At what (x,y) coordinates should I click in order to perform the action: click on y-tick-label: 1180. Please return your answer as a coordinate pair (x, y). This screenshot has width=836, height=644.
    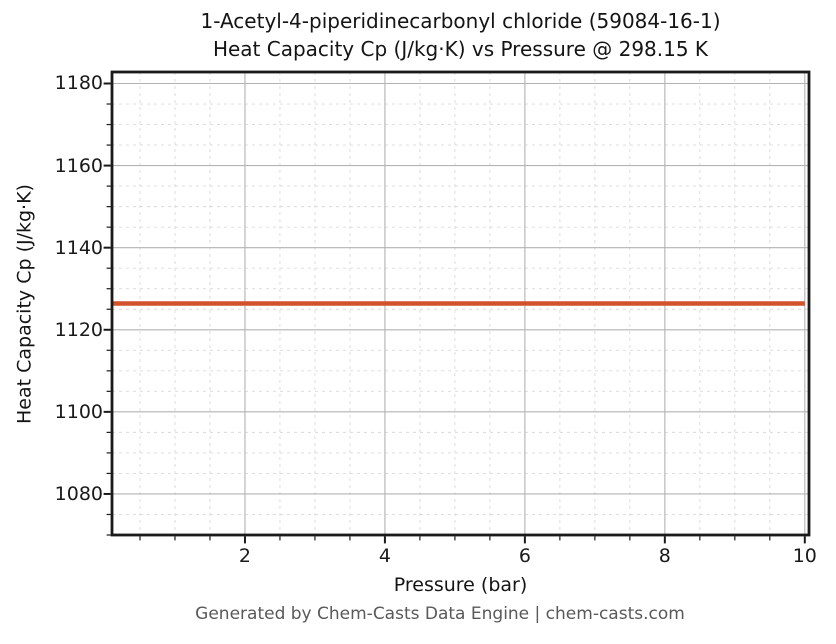
    Looking at the image, I should click on (78, 83).